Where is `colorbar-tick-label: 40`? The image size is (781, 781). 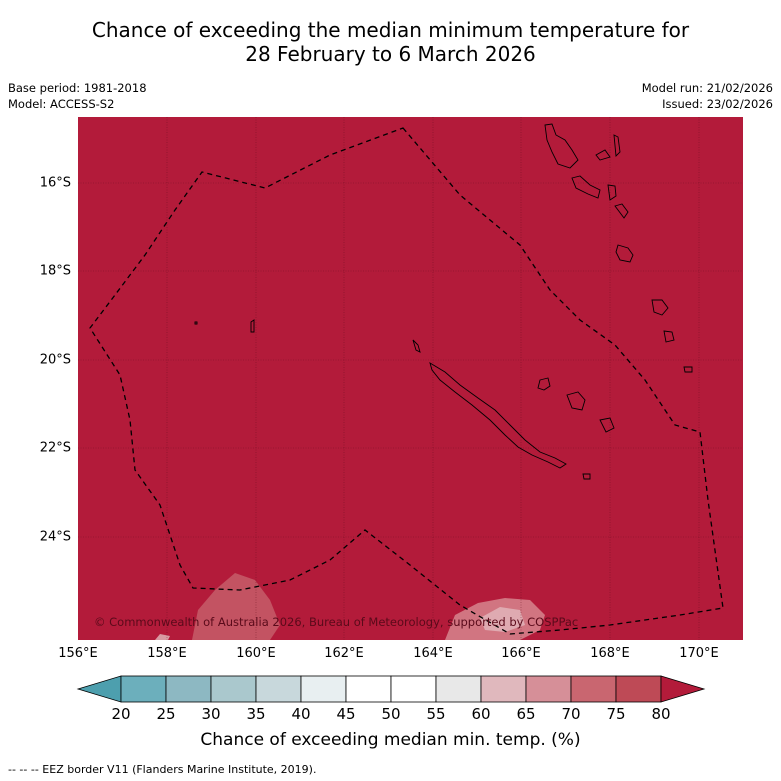
colorbar-tick-label: 40 is located at coordinates (301, 714).